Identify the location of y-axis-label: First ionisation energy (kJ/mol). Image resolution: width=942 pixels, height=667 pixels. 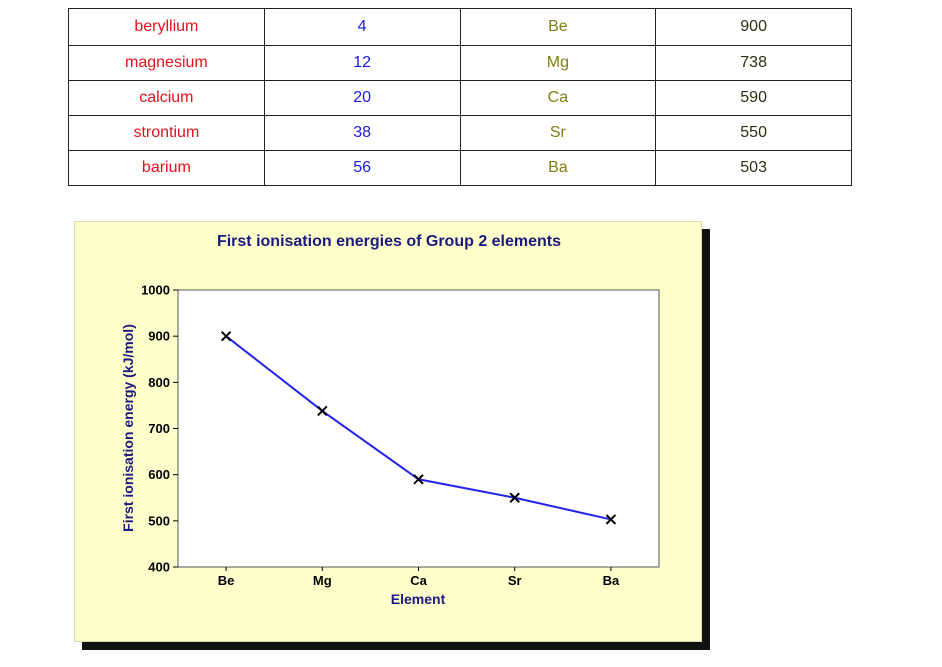
(128, 428).